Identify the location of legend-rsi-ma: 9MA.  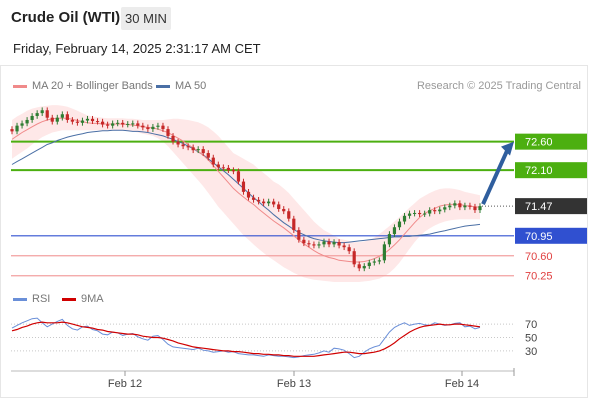
(83, 299).